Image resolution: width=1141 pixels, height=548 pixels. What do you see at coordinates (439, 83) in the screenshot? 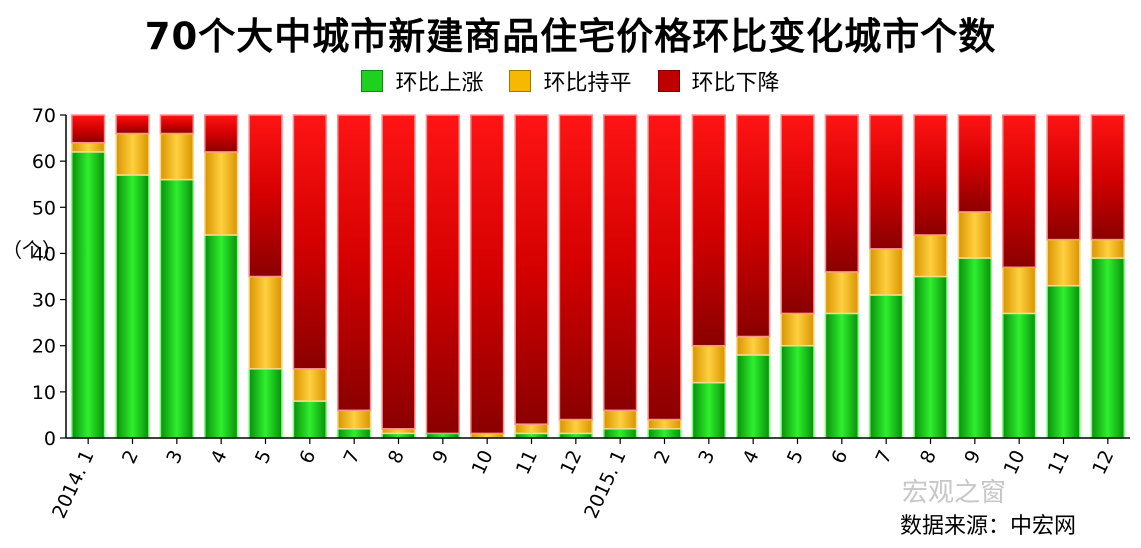
I see `legend-label-rise: 环比上涨` at bounding box center [439, 83].